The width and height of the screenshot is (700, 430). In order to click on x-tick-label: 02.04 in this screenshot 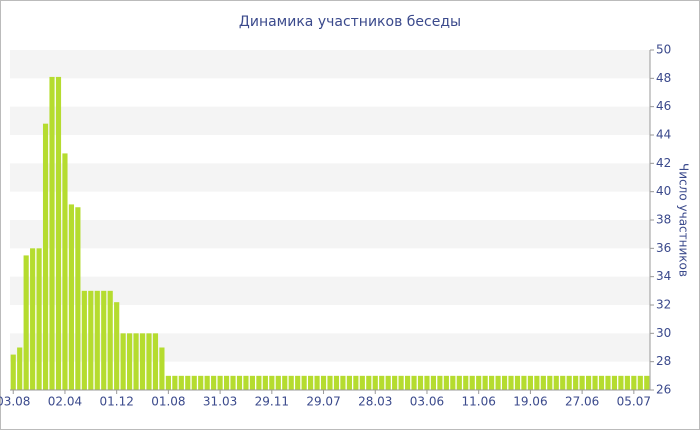, I will do `click(65, 402)`.